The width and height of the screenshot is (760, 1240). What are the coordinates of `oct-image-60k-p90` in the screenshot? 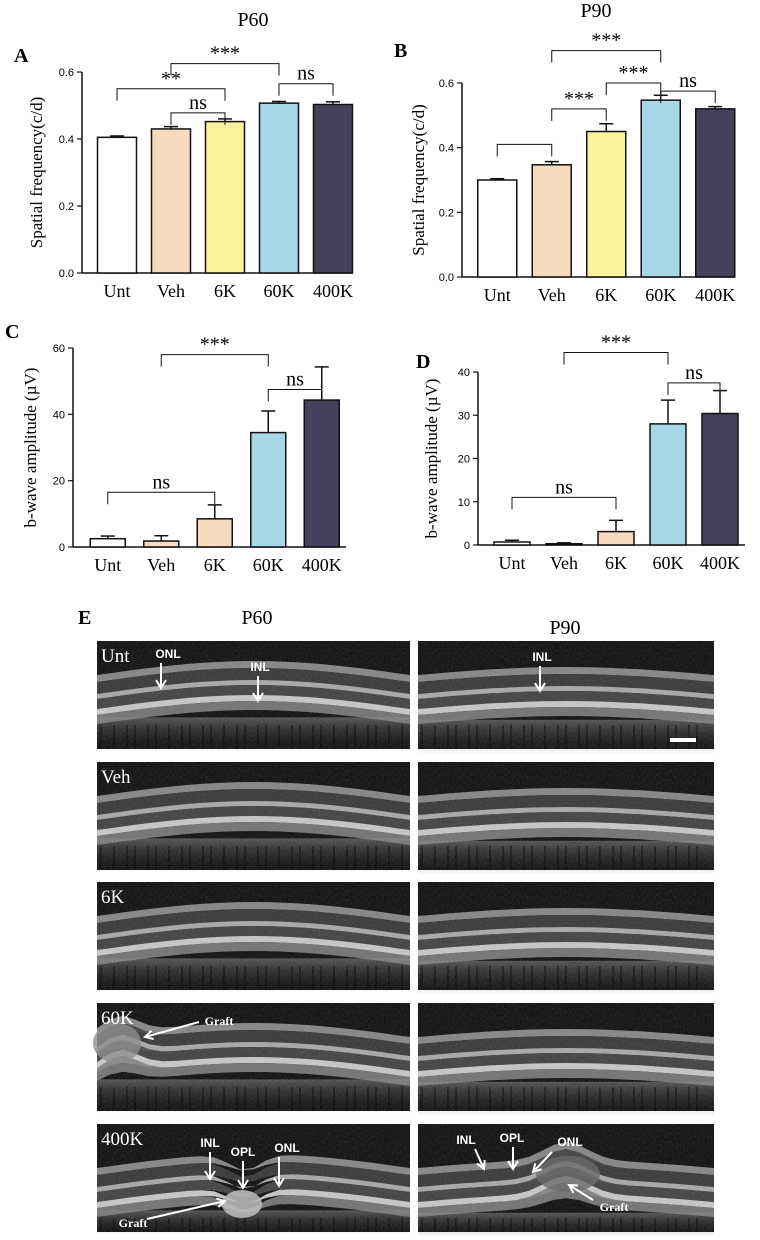 It's located at (566, 1059).